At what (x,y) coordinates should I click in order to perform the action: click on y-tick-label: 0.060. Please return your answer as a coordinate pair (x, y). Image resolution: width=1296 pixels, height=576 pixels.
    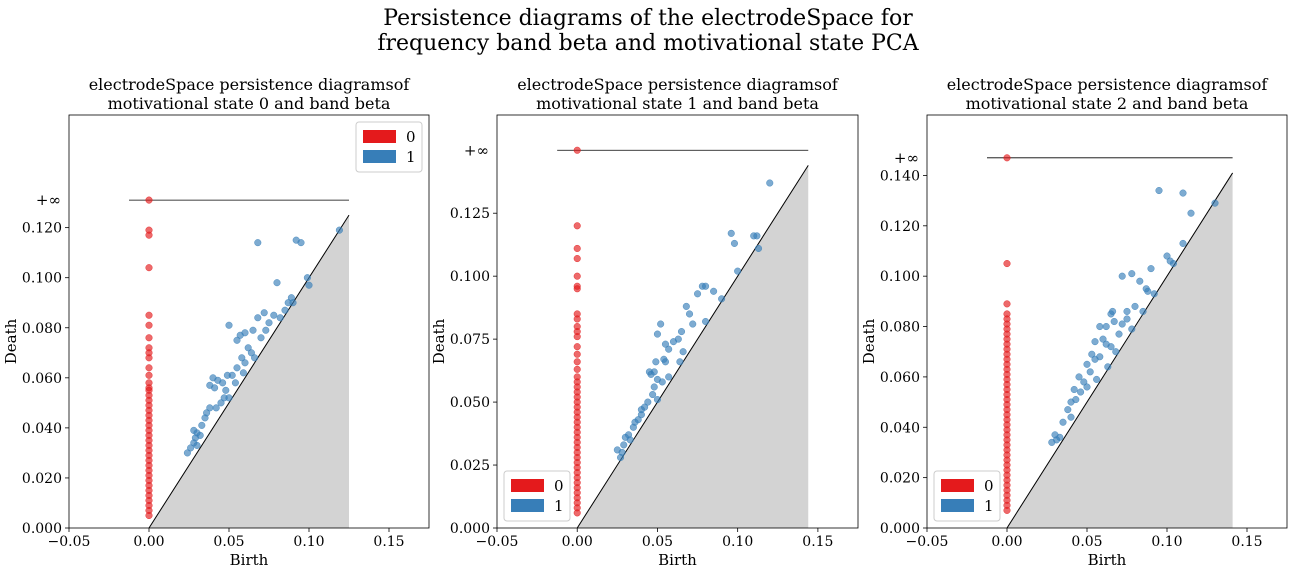
    Looking at the image, I should click on (900, 378).